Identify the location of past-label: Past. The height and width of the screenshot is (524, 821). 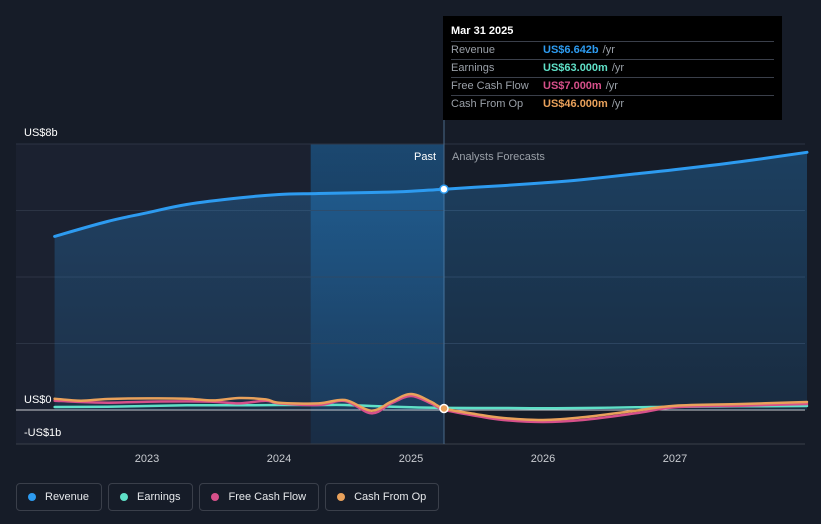
(425, 157).